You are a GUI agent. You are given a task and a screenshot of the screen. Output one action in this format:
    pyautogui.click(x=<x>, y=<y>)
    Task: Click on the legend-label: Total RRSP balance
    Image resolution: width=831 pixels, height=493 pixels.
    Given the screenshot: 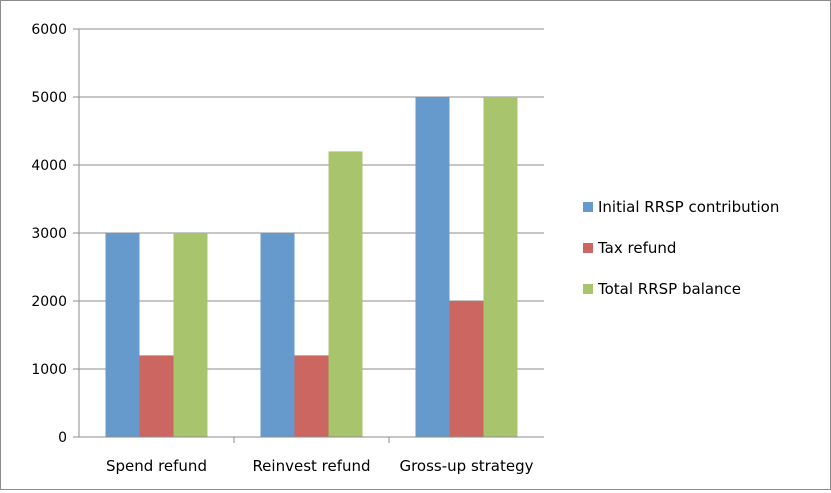 What is the action you would take?
    pyautogui.click(x=669, y=289)
    